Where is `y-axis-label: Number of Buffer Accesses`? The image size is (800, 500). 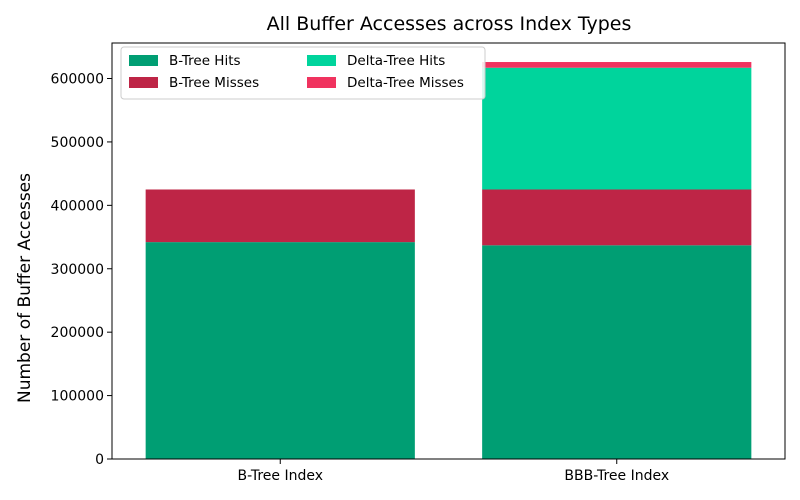 y-axis-label: Number of Buffer Accesses is located at coordinates (25, 288).